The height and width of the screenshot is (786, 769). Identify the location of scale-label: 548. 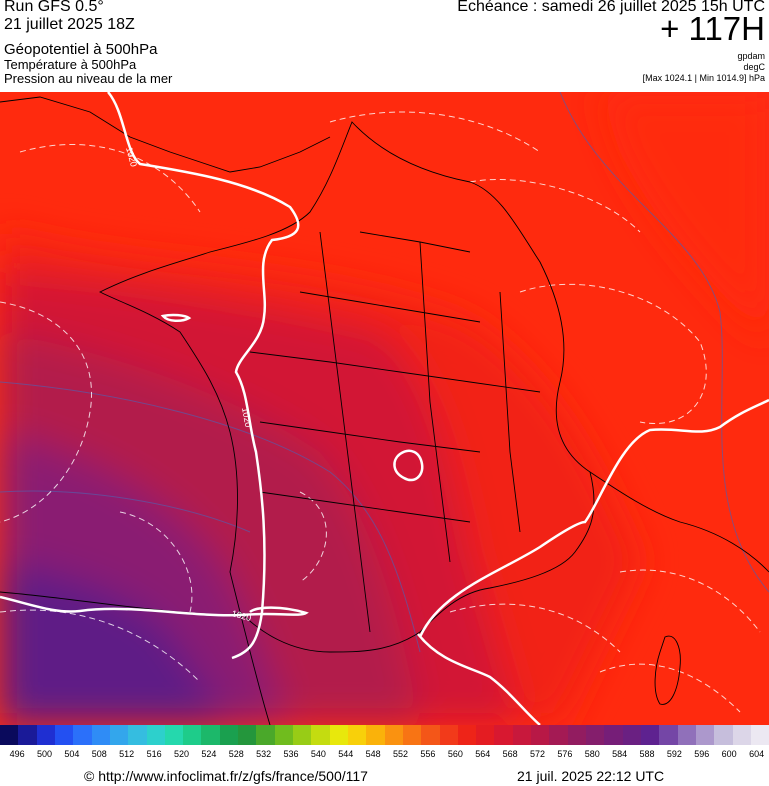
(373, 754).